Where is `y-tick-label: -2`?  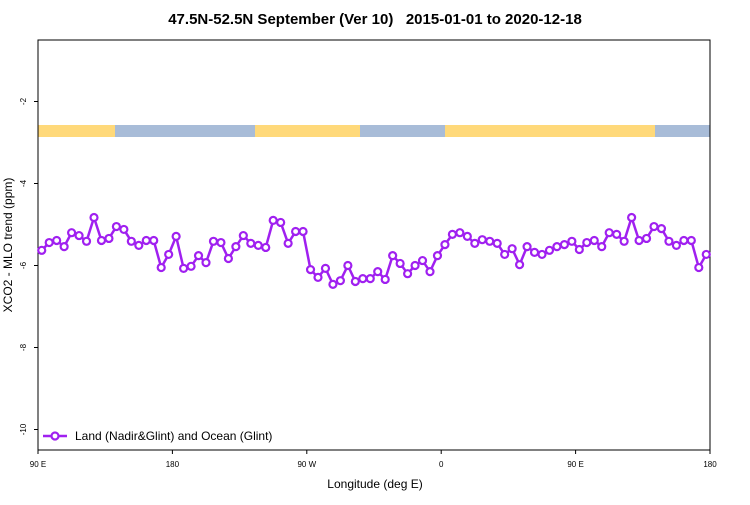
y-tick-label: -2 is located at coordinates (23, 101).